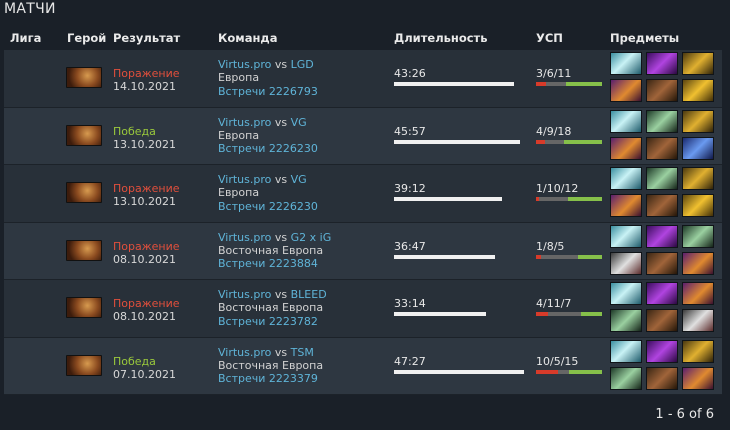 This screenshot has width=730, height=430. Describe the element at coordinates (268, 379) in the screenshot. I see `meetings-link: Встречи 2223379` at that location.